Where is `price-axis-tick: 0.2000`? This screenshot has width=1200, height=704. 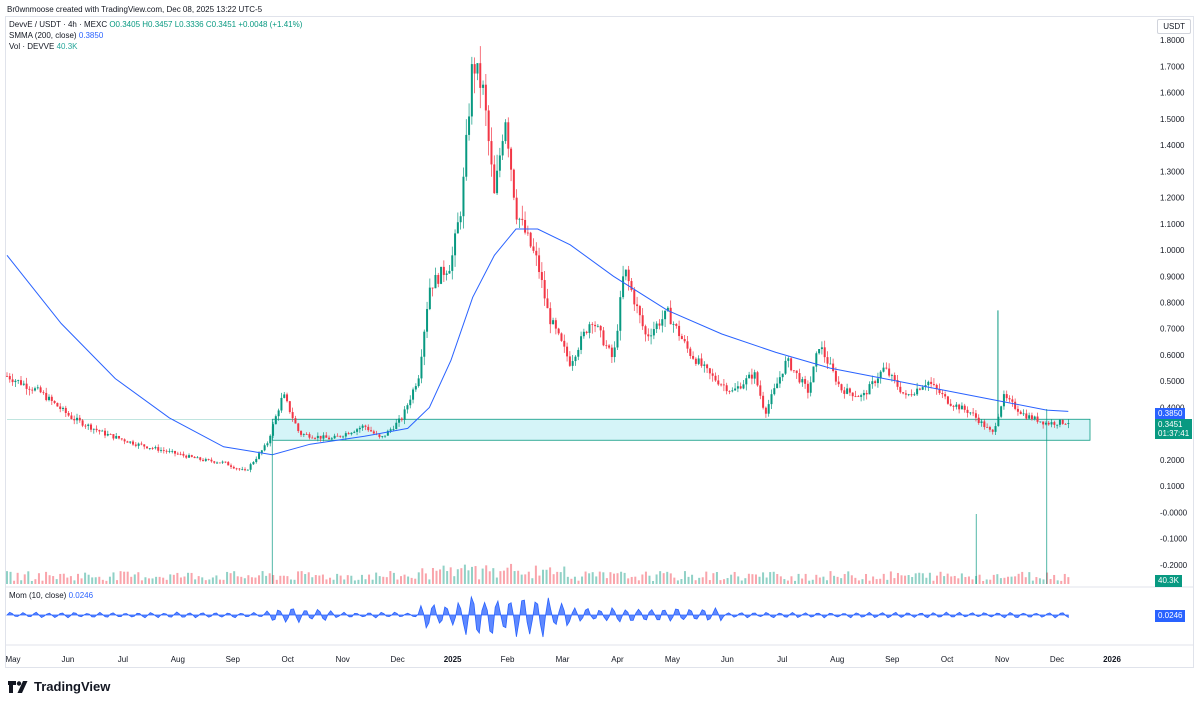
price-axis-tick: 0.2000 is located at coordinates (1172, 460).